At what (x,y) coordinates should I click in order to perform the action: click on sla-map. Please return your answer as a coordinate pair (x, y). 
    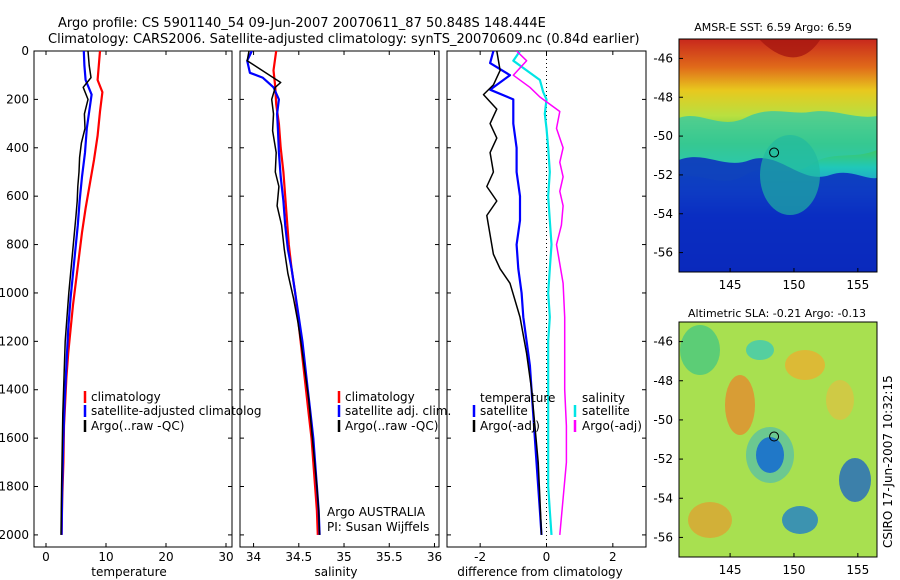
    Looking at the image, I should click on (778, 439).